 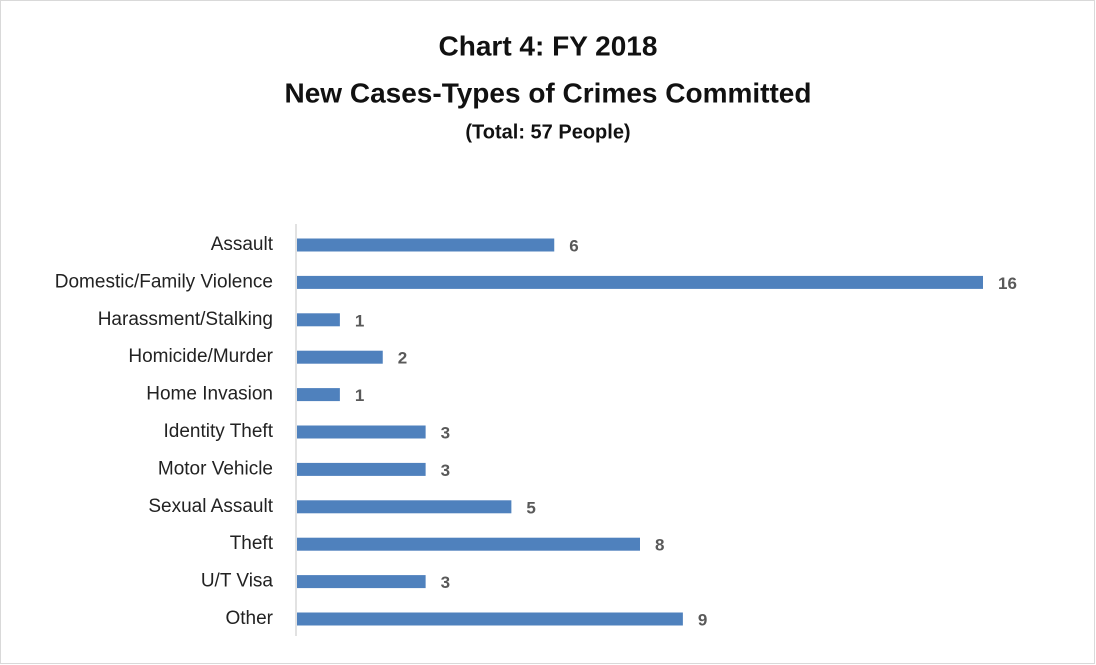 What do you see at coordinates (185, 319) in the screenshot?
I see `category-label: Harassment/Stalking` at bounding box center [185, 319].